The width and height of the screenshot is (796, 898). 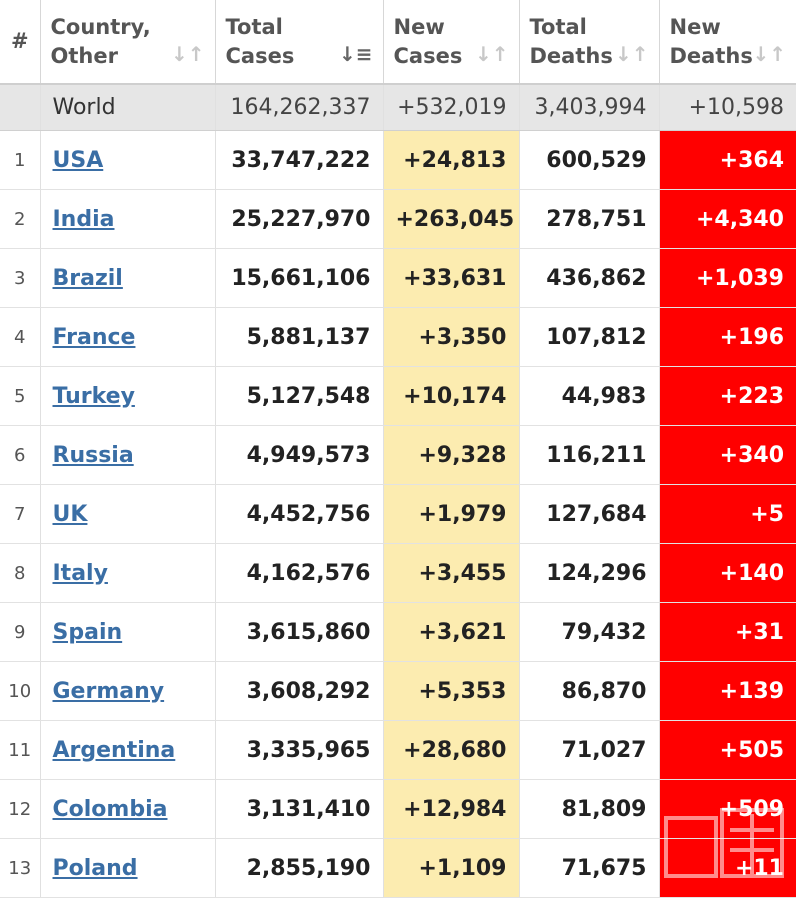 What do you see at coordinates (451, 337) in the screenshot?
I see `new-cases-cell: +3,350` at bounding box center [451, 337].